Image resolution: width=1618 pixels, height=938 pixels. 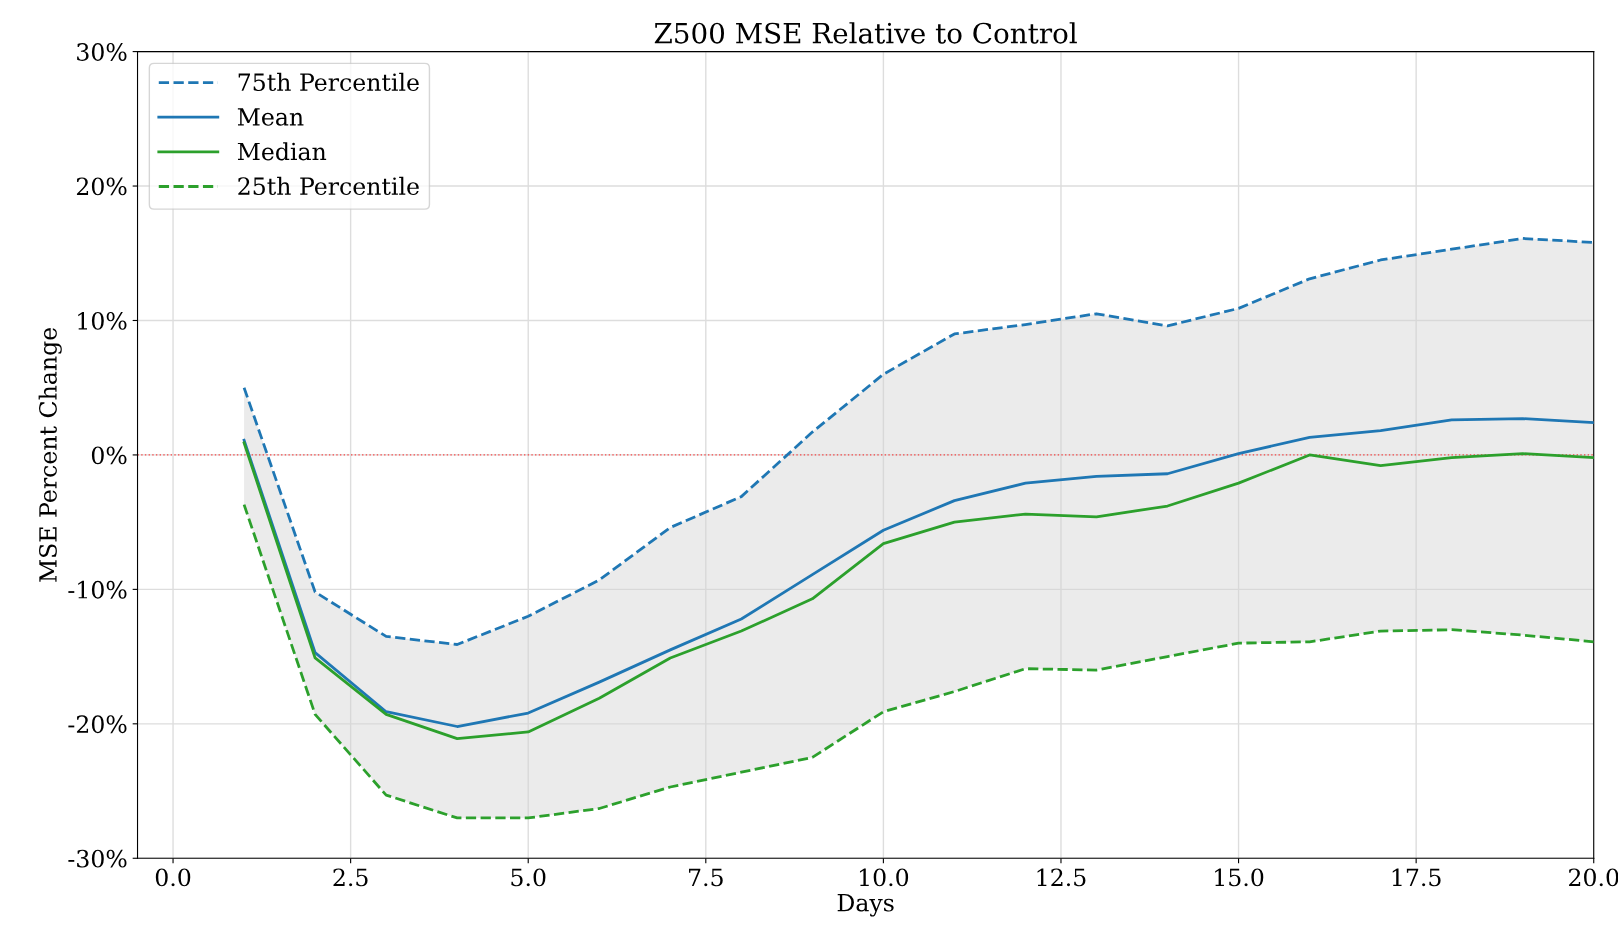 I want to click on legend-label: Median, so click(x=282, y=151).